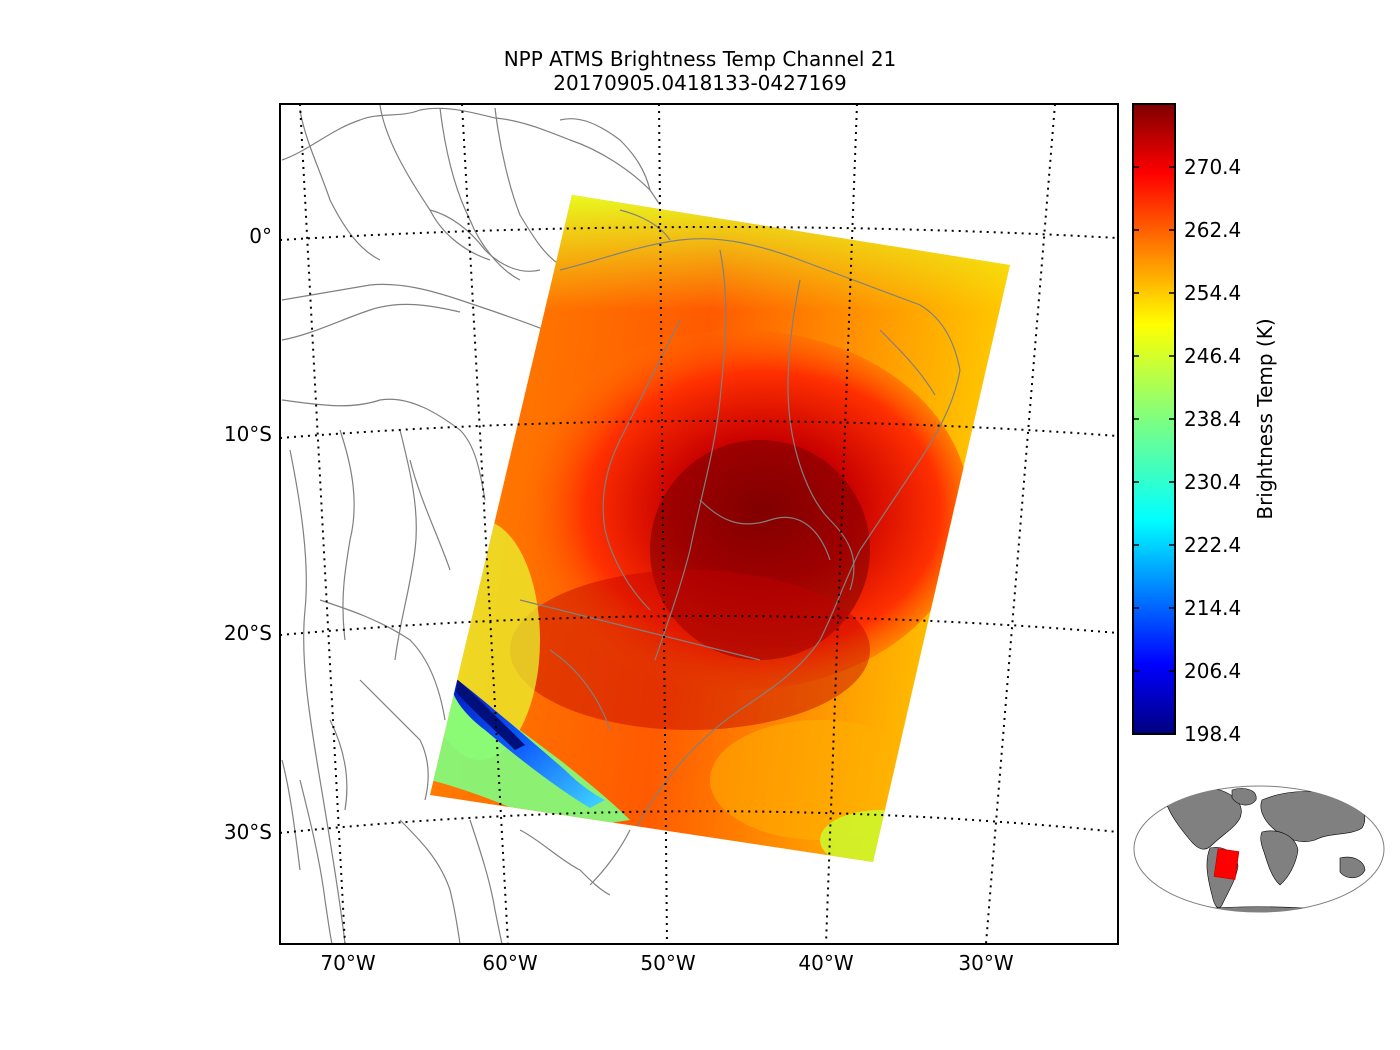 The image size is (1400, 1050). I want to click on inset-antarctica, so click(1262, 909).